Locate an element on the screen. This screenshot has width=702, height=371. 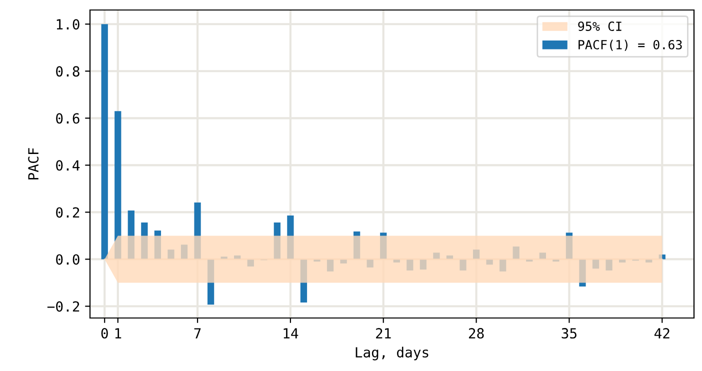
x-tick-label: 42 is located at coordinates (662, 333).